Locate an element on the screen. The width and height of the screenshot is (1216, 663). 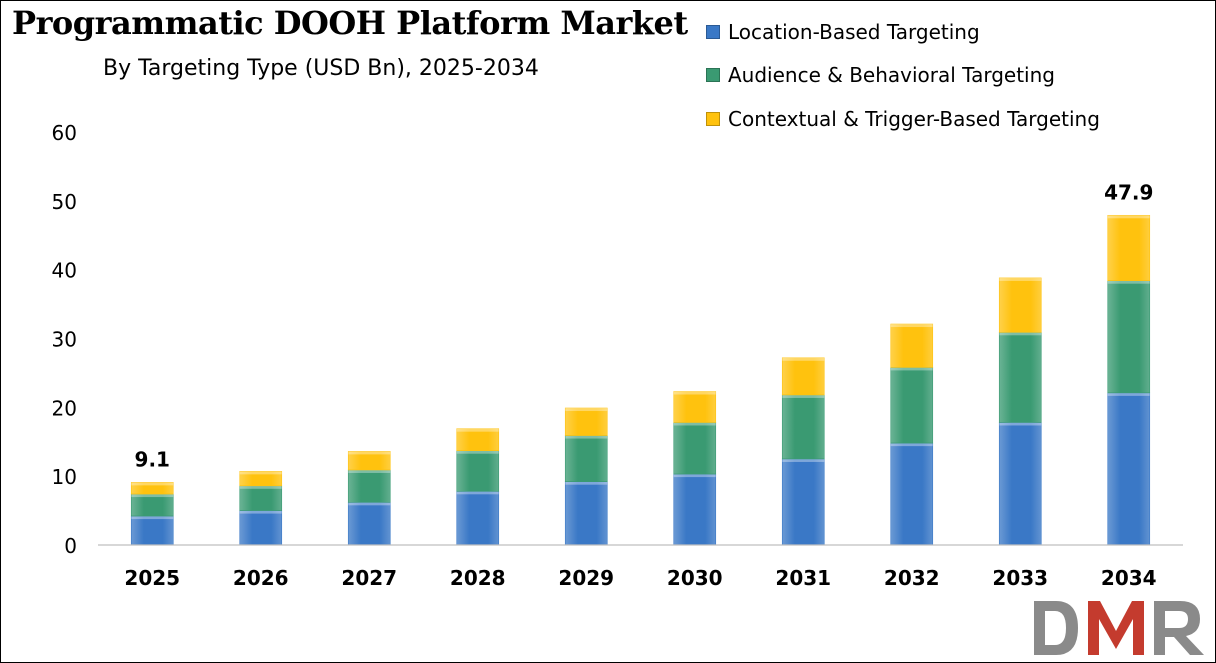
y-tick-label-50: 50 is located at coordinates (64, 202).